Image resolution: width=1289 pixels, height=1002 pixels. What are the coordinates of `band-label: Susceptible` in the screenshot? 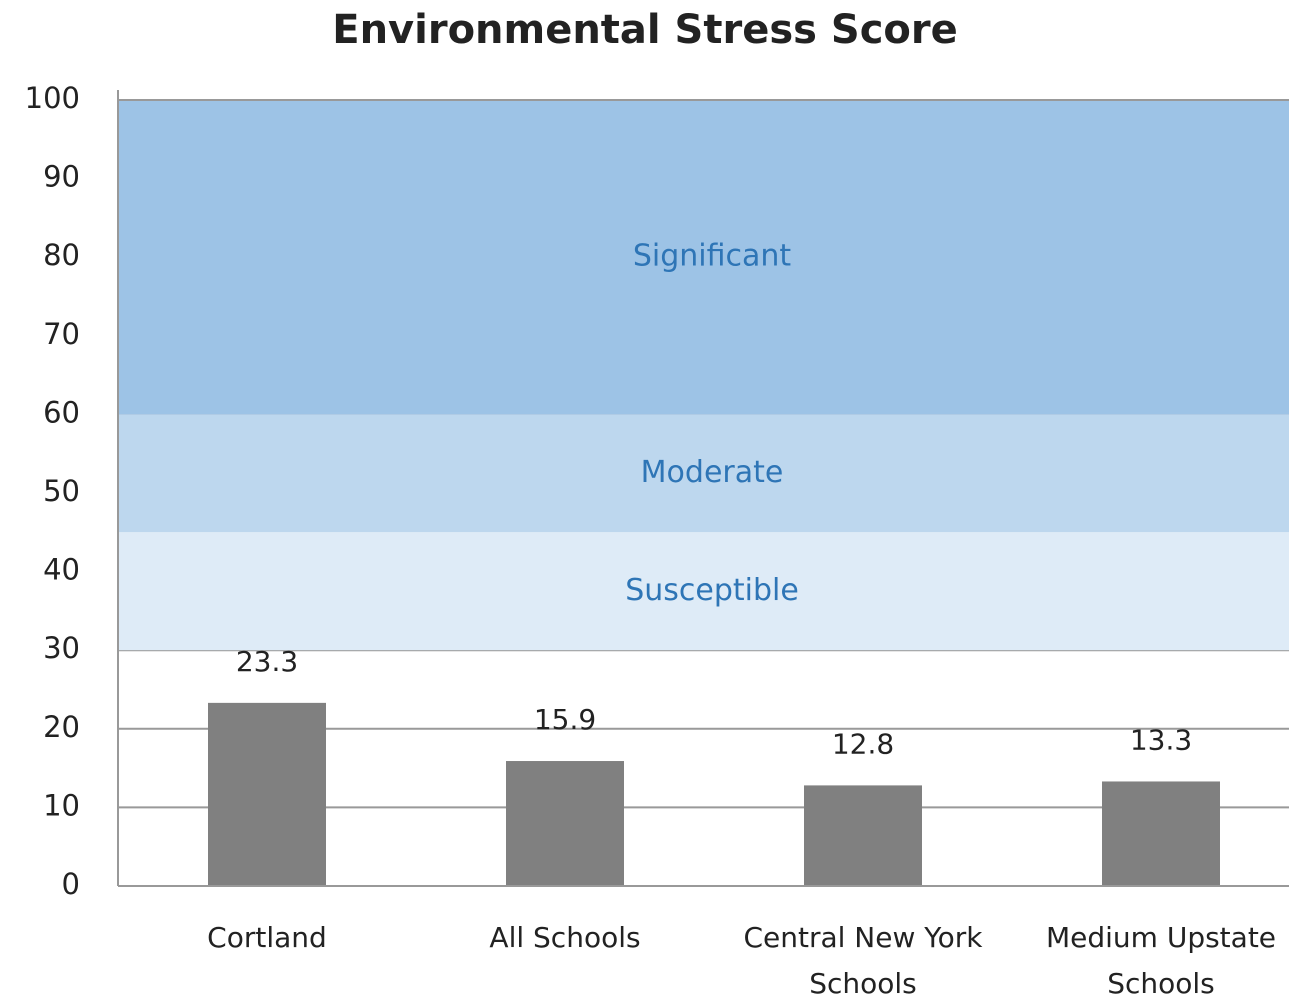 It's located at (712, 590).